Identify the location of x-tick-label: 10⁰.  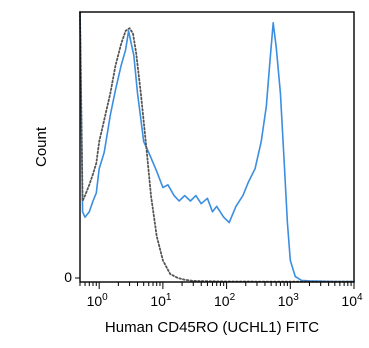
(98, 300).